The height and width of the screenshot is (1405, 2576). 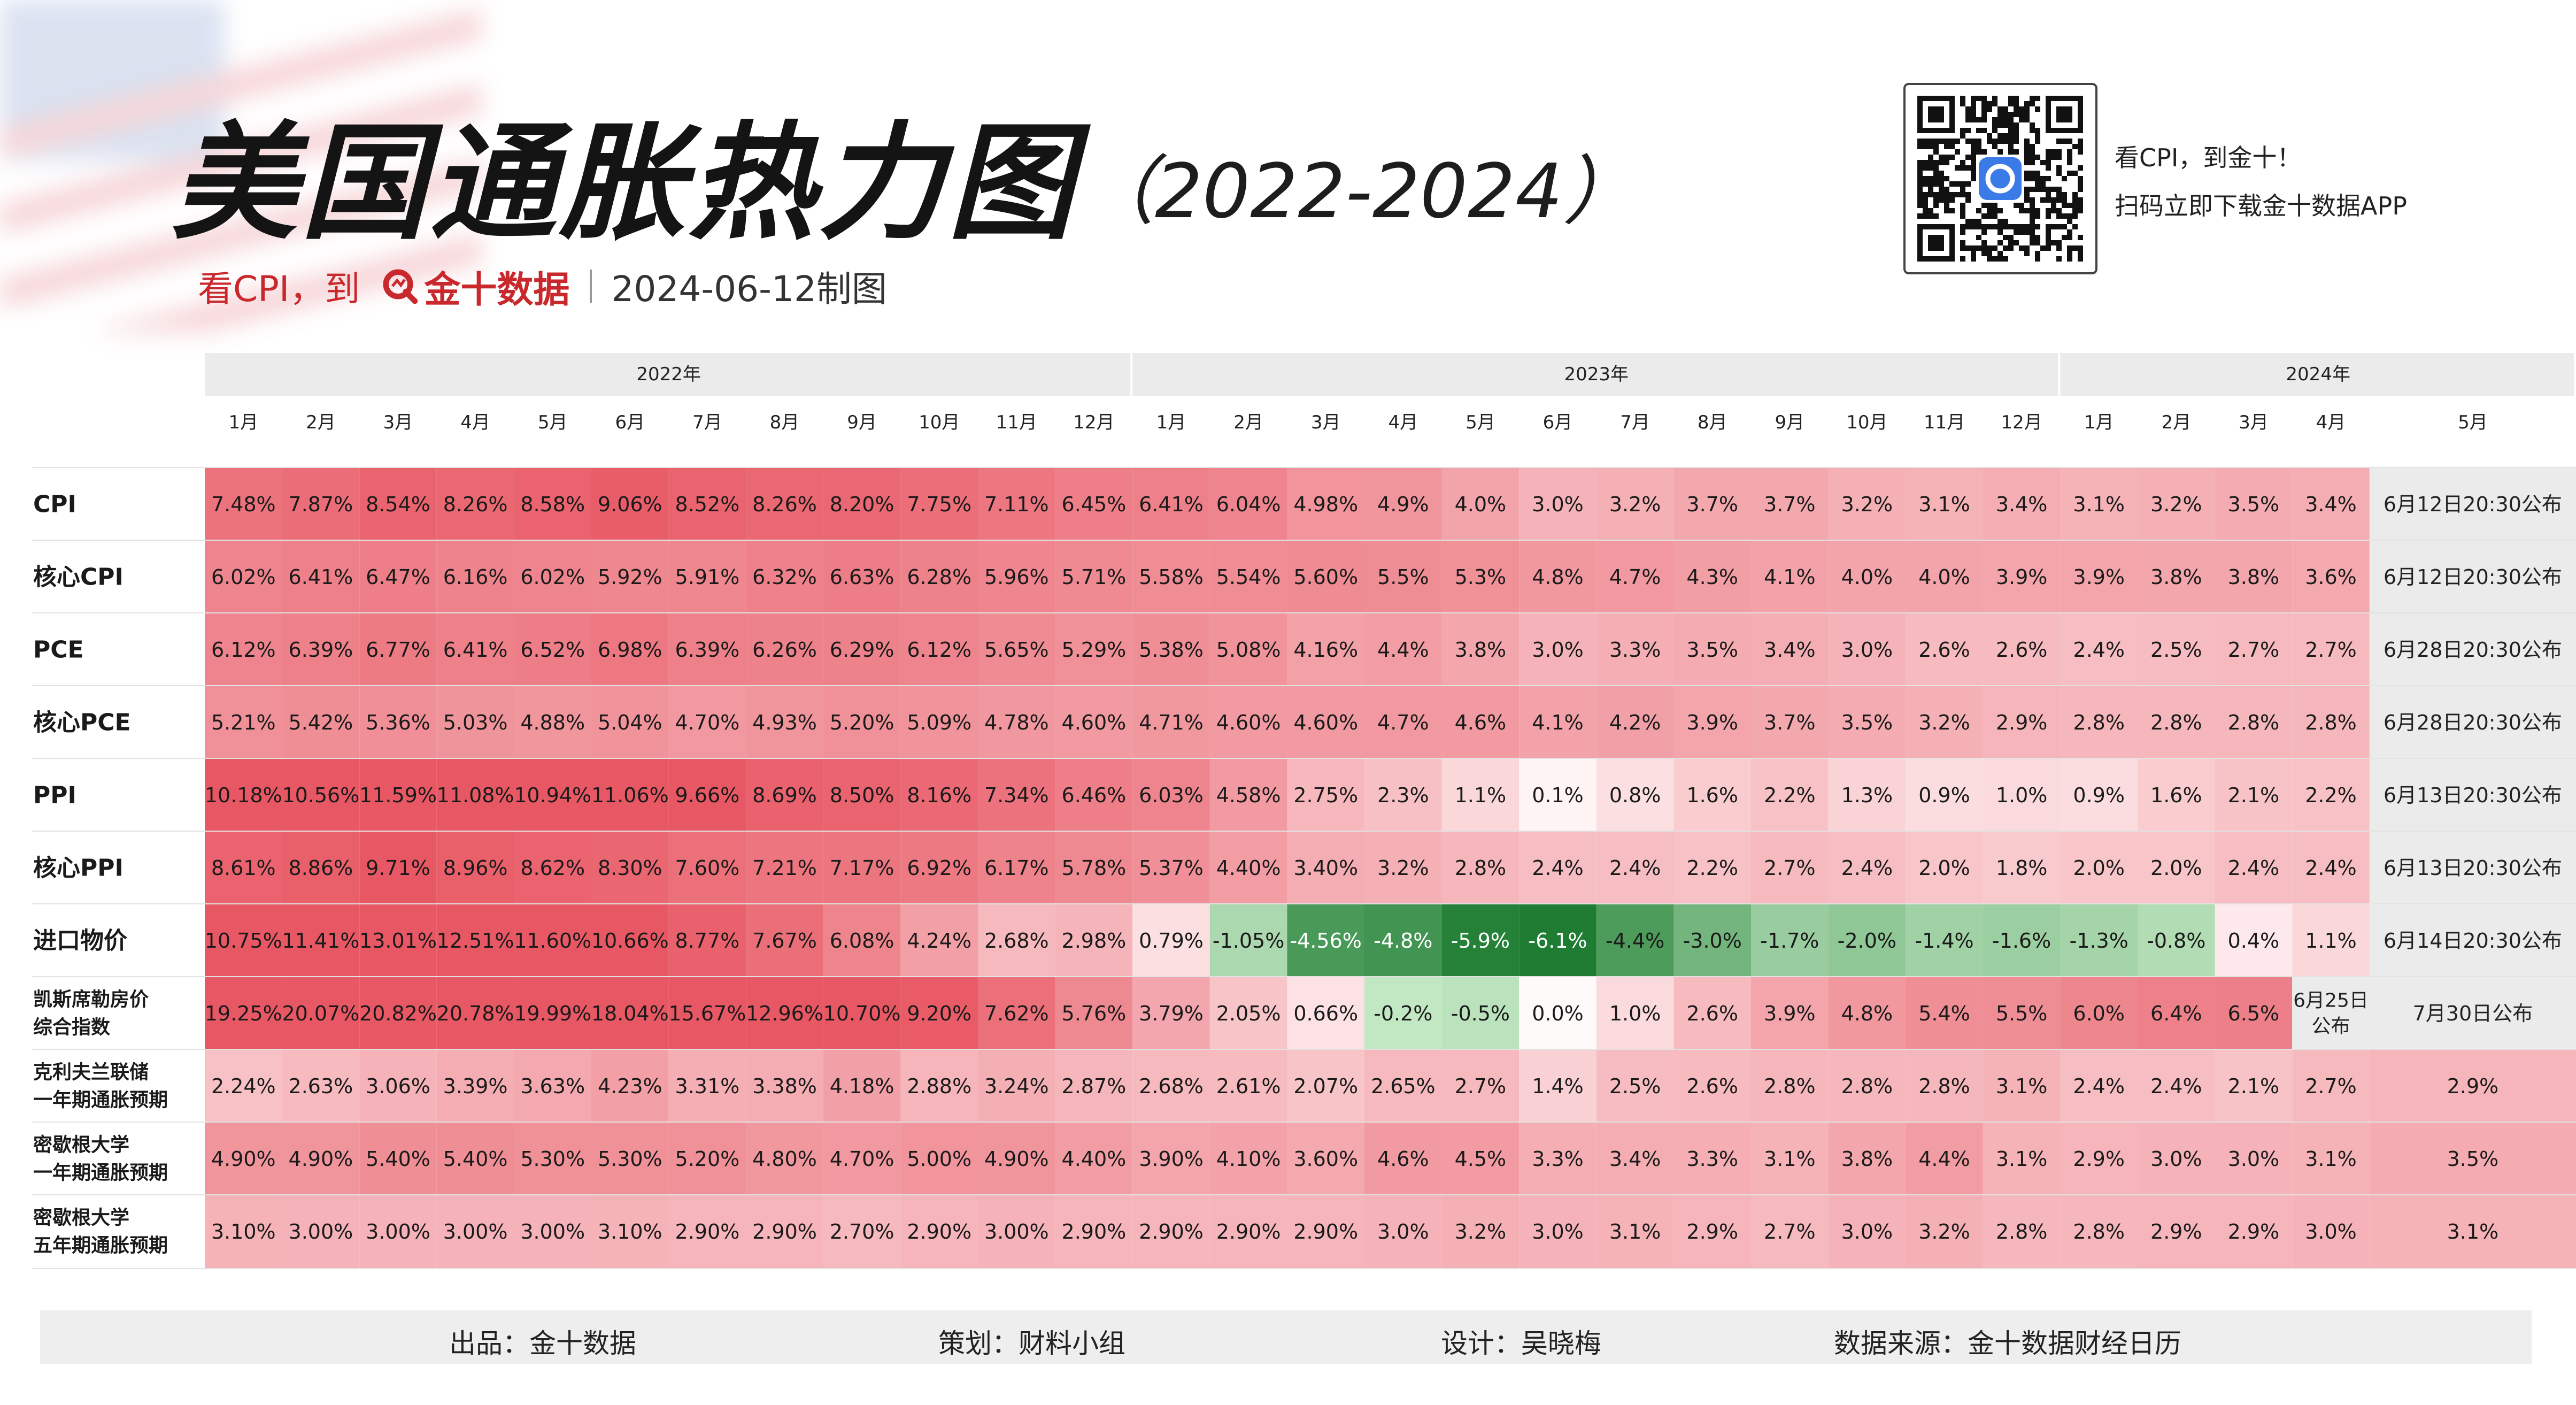 I want to click on cell-value: 3.60%, so click(x=1325, y=1159).